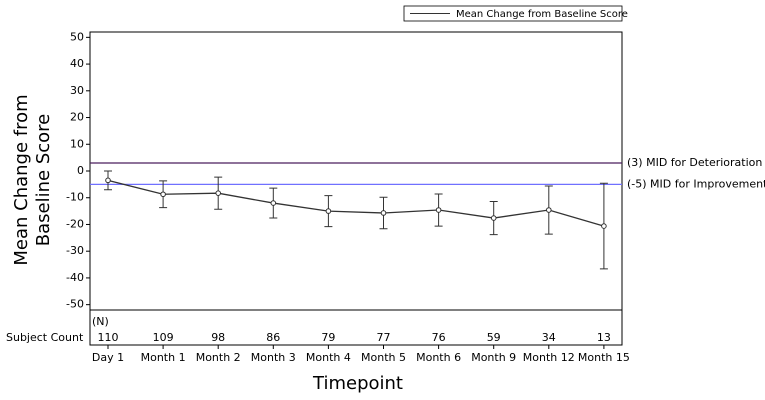 This screenshot has height=400, width=765. Describe the element at coordinates (77, 117) in the screenshot. I see `y-tick-label: 20` at that location.